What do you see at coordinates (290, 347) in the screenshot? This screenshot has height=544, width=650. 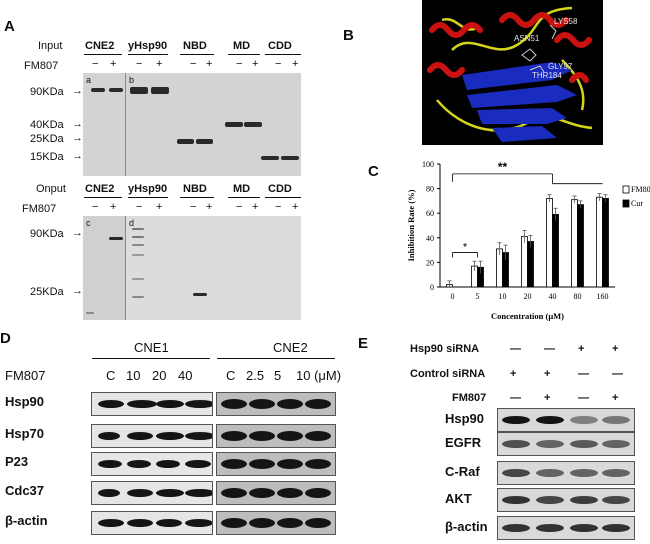 I see `cne2-label: CNE2` at bounding box center [290, 347].